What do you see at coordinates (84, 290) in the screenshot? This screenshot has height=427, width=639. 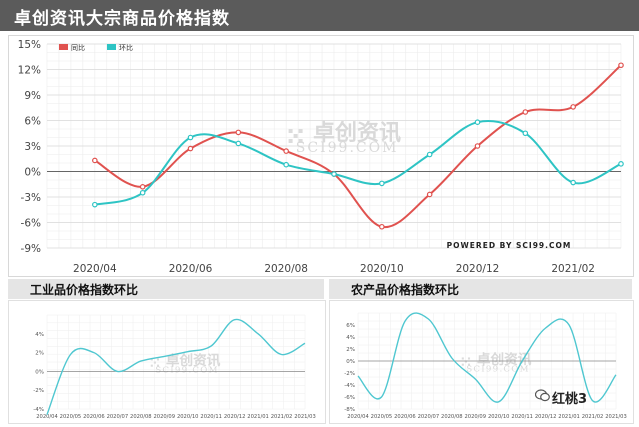 I see `industrial-title: 工业品价格指数环比` at bounding box center [84, 290].